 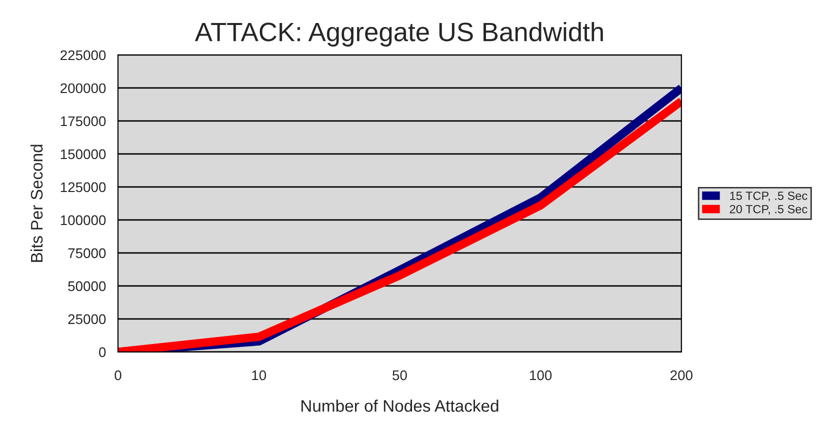 I want to click on y-tick-label: 150000, so click(x=83, y=154).